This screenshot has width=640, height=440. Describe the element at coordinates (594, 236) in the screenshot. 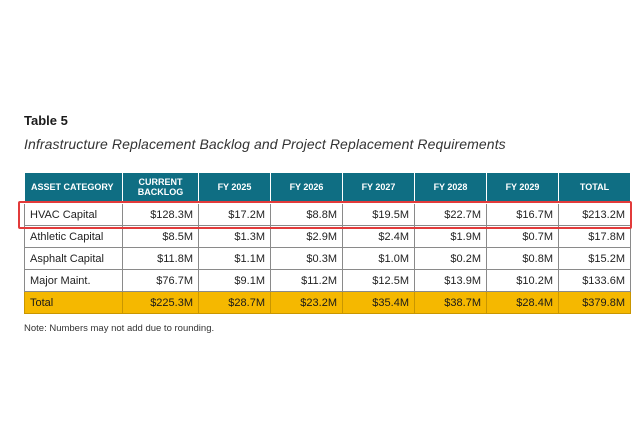

I see `cell-total: $17.8M` at that location.